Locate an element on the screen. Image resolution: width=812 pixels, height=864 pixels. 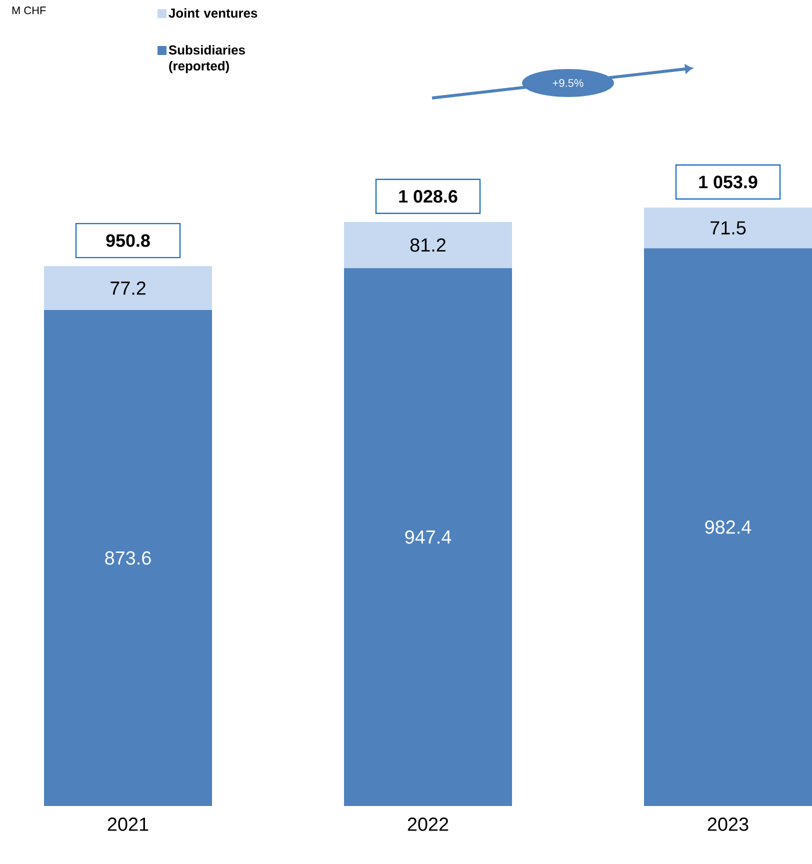
total-label: 950.8 is located at coordinates (128, 240).